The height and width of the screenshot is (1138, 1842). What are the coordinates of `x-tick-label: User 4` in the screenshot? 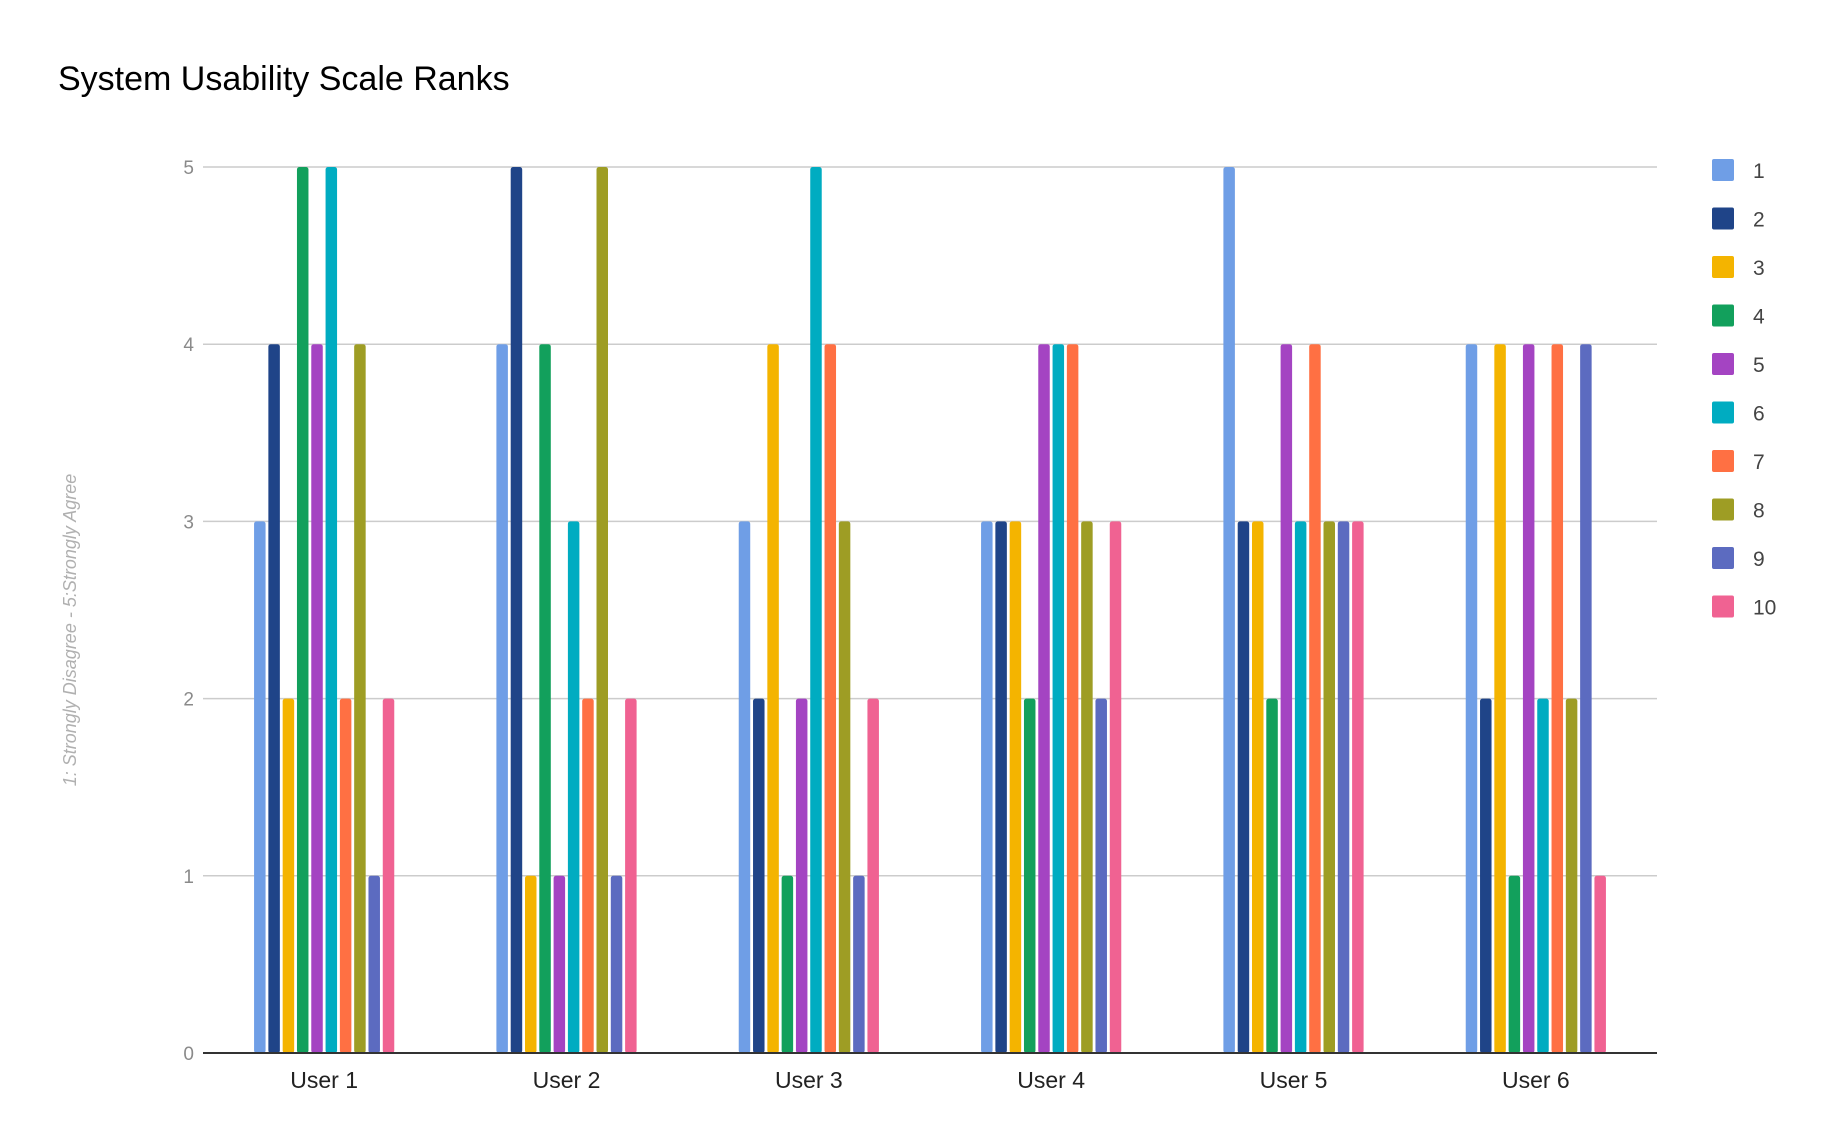 It's located at (1051, 1080).